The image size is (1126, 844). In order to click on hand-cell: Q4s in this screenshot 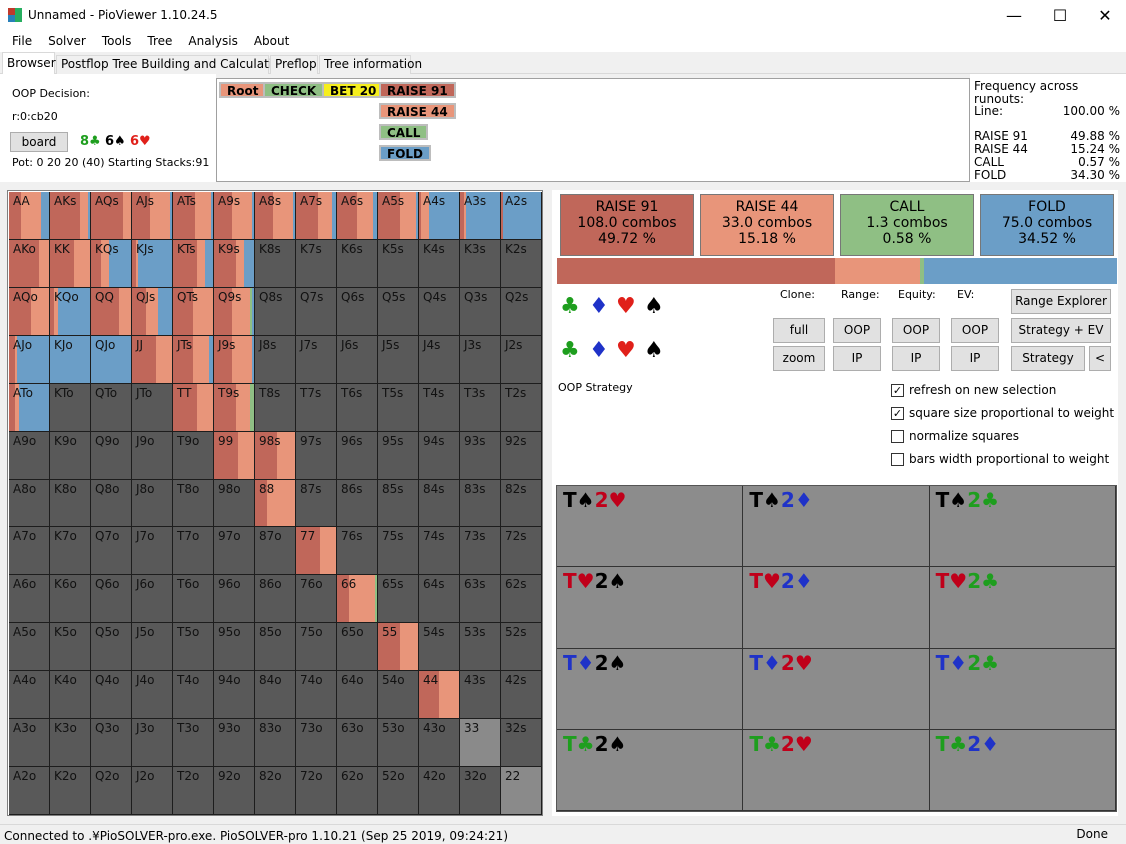, I will do `click(439, 311)`.